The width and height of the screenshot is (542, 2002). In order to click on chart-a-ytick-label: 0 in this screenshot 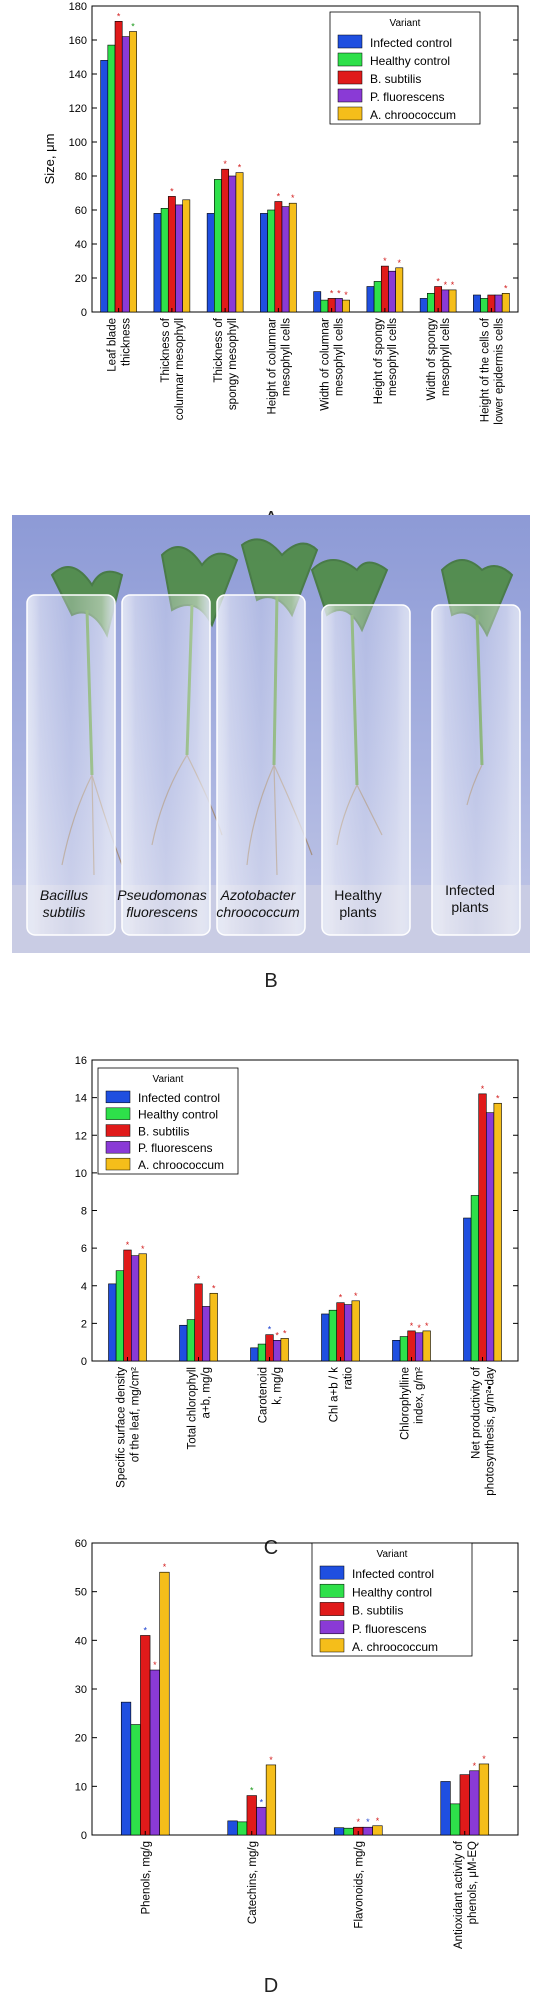, I will do `click(84, 313)`.